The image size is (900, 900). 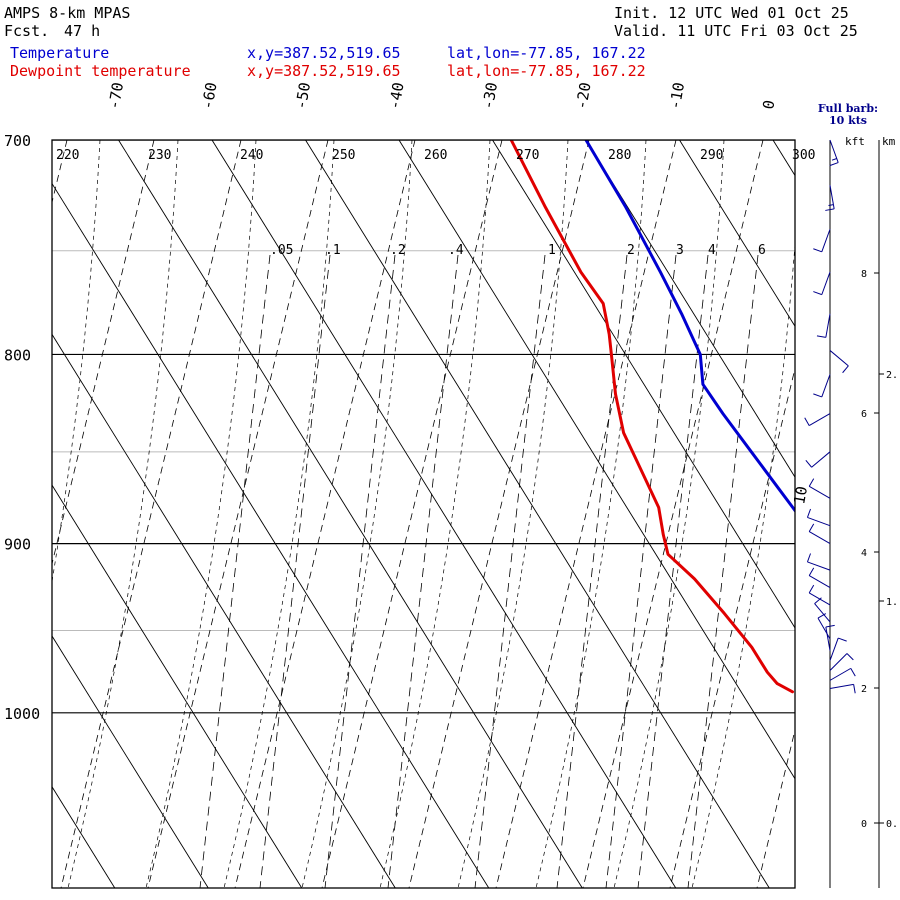 What do you see at coordinates (396, 96) in the screenshot?
I see `isotherm-label: -40` at bounding box center [396, 96].